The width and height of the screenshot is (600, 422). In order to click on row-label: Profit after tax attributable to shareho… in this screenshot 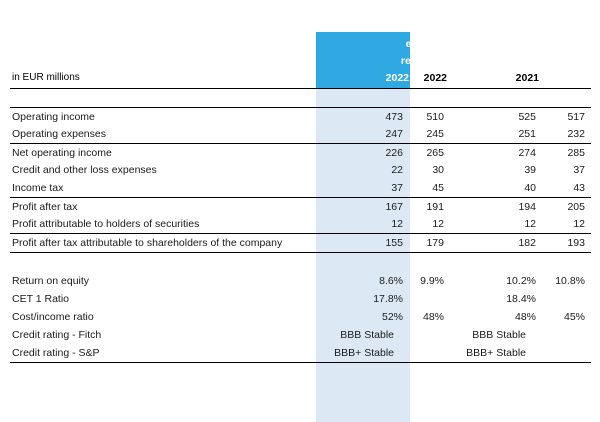, I will do `click(147, 243)`.